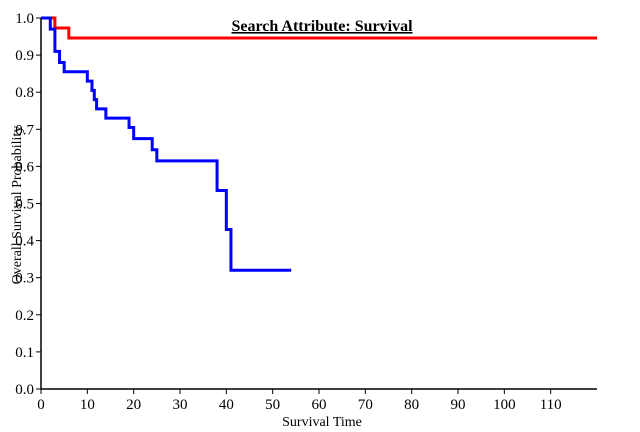 The height and width of the screenshot is (432, 640). Describe the element at coordinates (41, 405) in the screenshot. I see `x-tick-label: 0` at that location.